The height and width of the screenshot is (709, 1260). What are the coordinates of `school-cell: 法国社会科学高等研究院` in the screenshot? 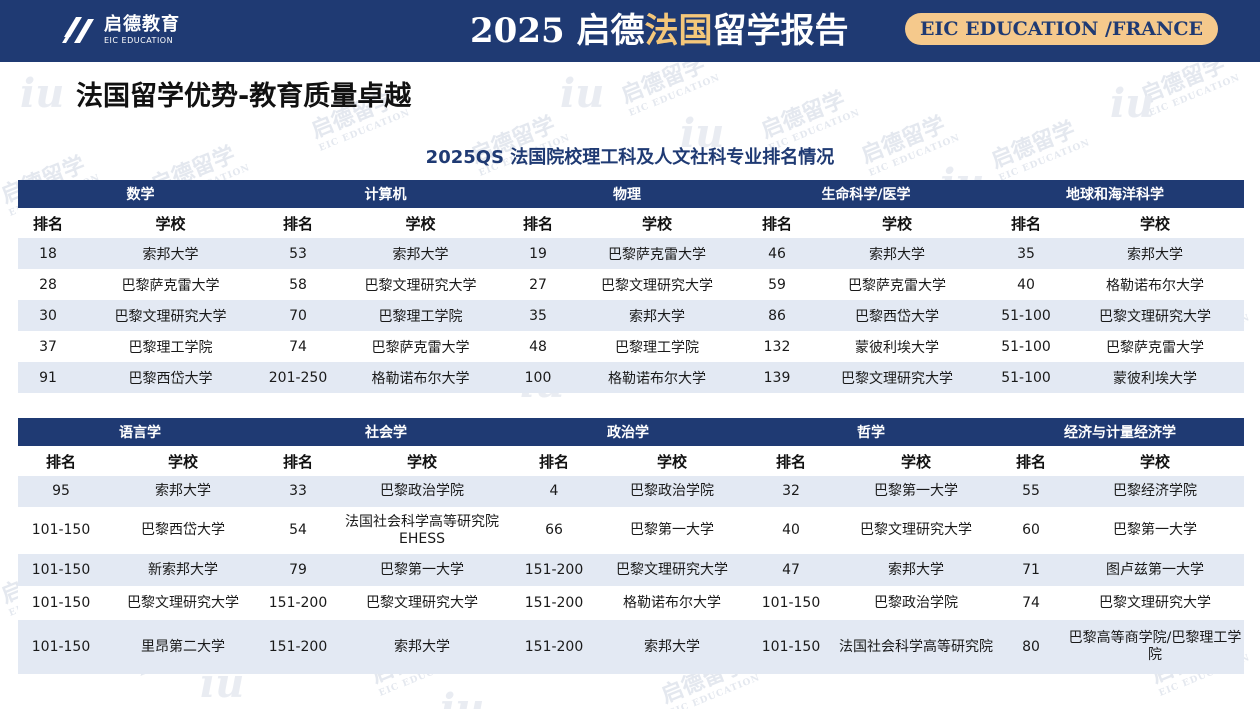 It's located at (916, 647).